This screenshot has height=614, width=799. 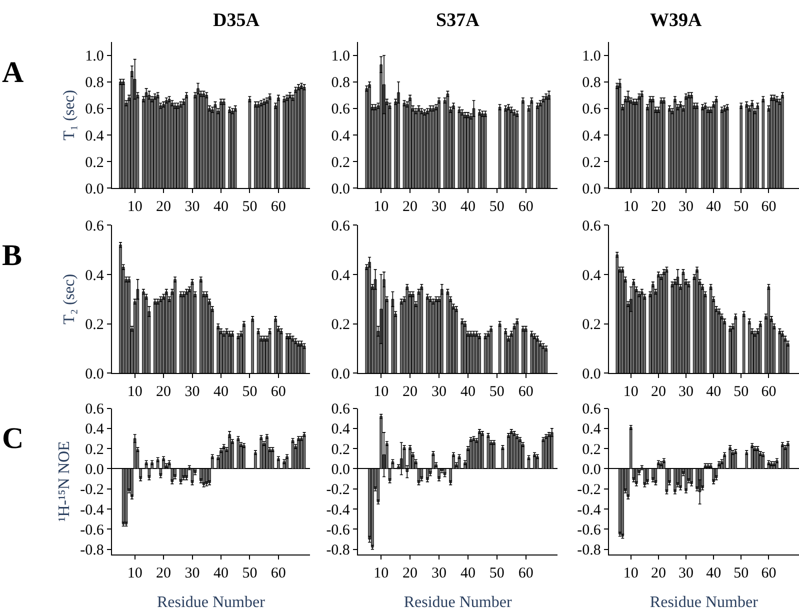 I want to click on chart-title: W39A, so click(x=676, y=20).